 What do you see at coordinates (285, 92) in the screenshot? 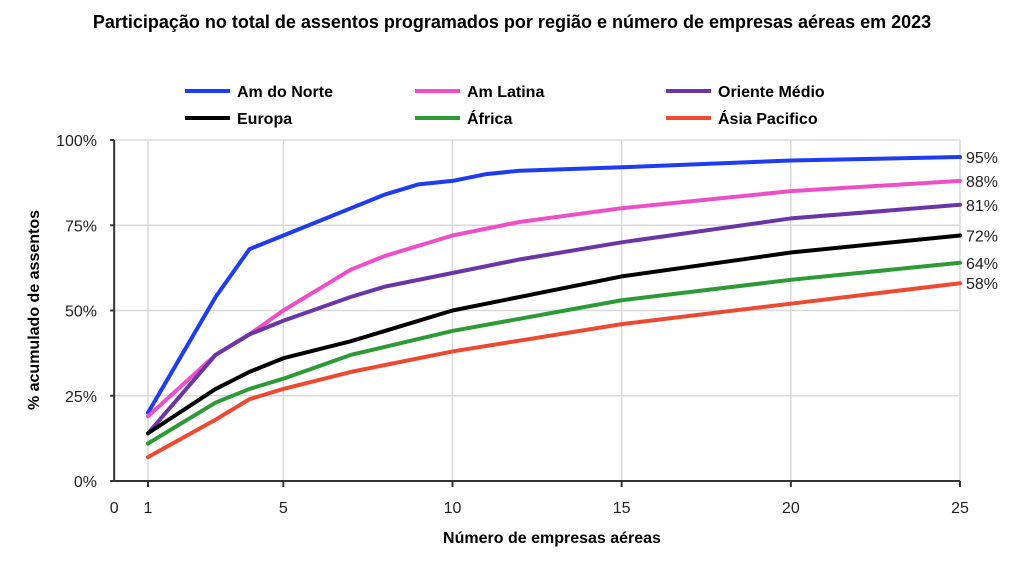
I see `legend-label: Am do Norte` at bounding box center [285, 92].